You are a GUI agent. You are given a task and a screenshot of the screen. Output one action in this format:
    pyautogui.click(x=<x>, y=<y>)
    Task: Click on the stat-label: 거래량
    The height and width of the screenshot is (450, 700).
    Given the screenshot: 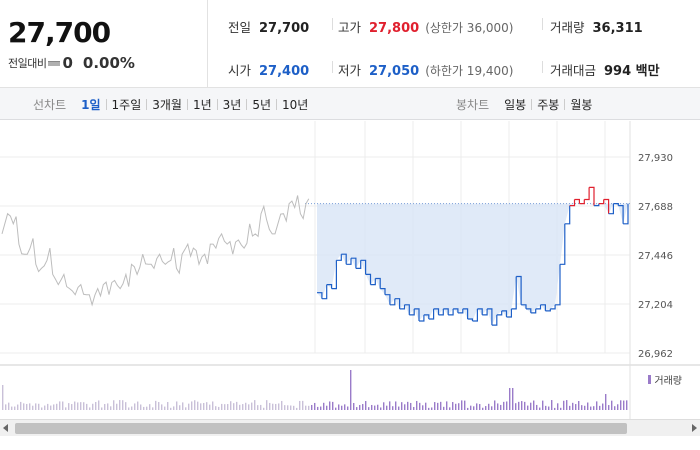 What is the action you would take?
    pyautogui.click(x=567, y=27)
    